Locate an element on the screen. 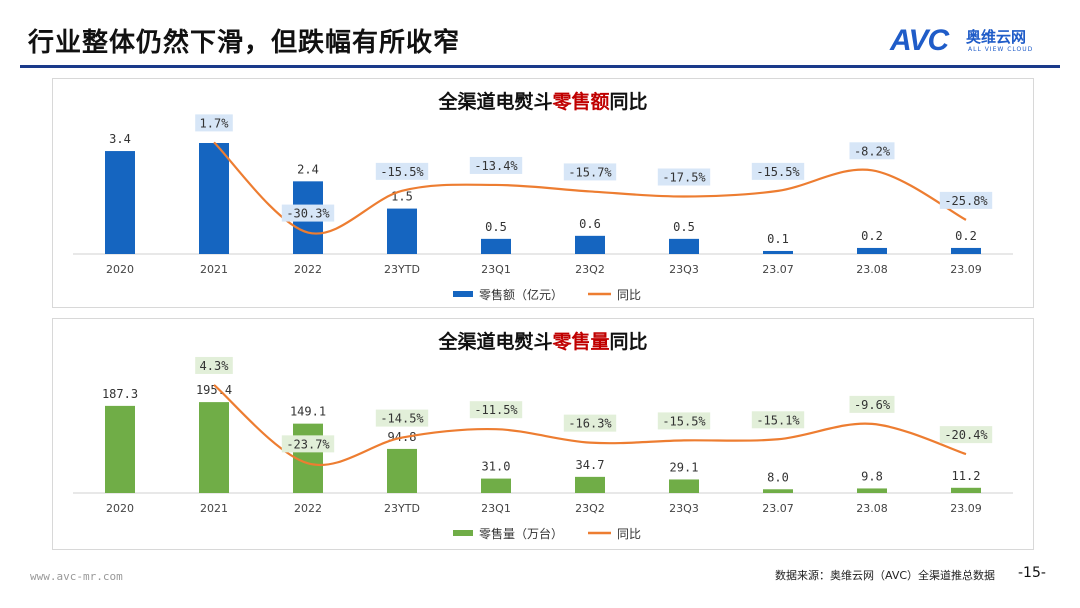 The width and height of the screenshot is (1080, 608). yoy-label: -23.7% is located at coordinates (308, 444).